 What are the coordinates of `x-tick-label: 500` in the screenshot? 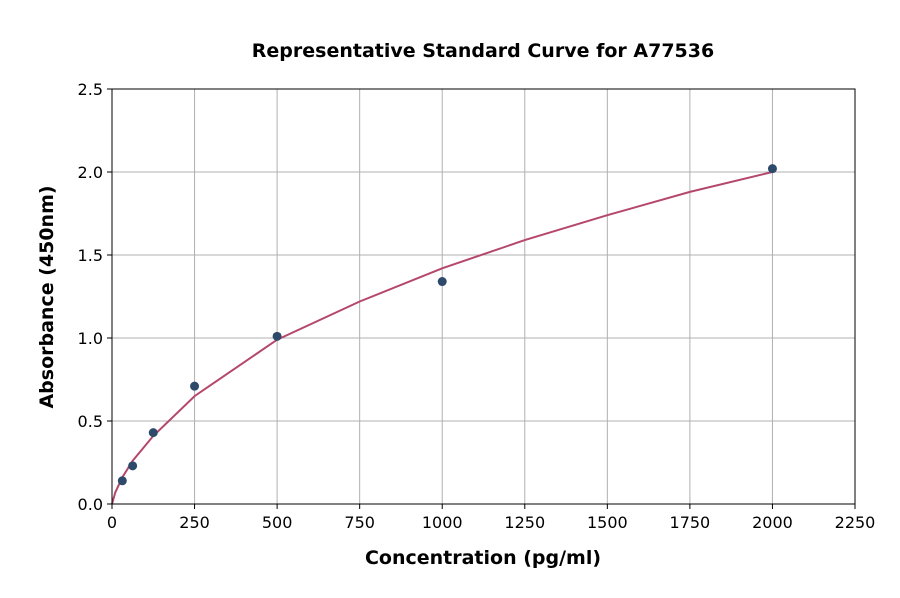 It's located at (277, 522).